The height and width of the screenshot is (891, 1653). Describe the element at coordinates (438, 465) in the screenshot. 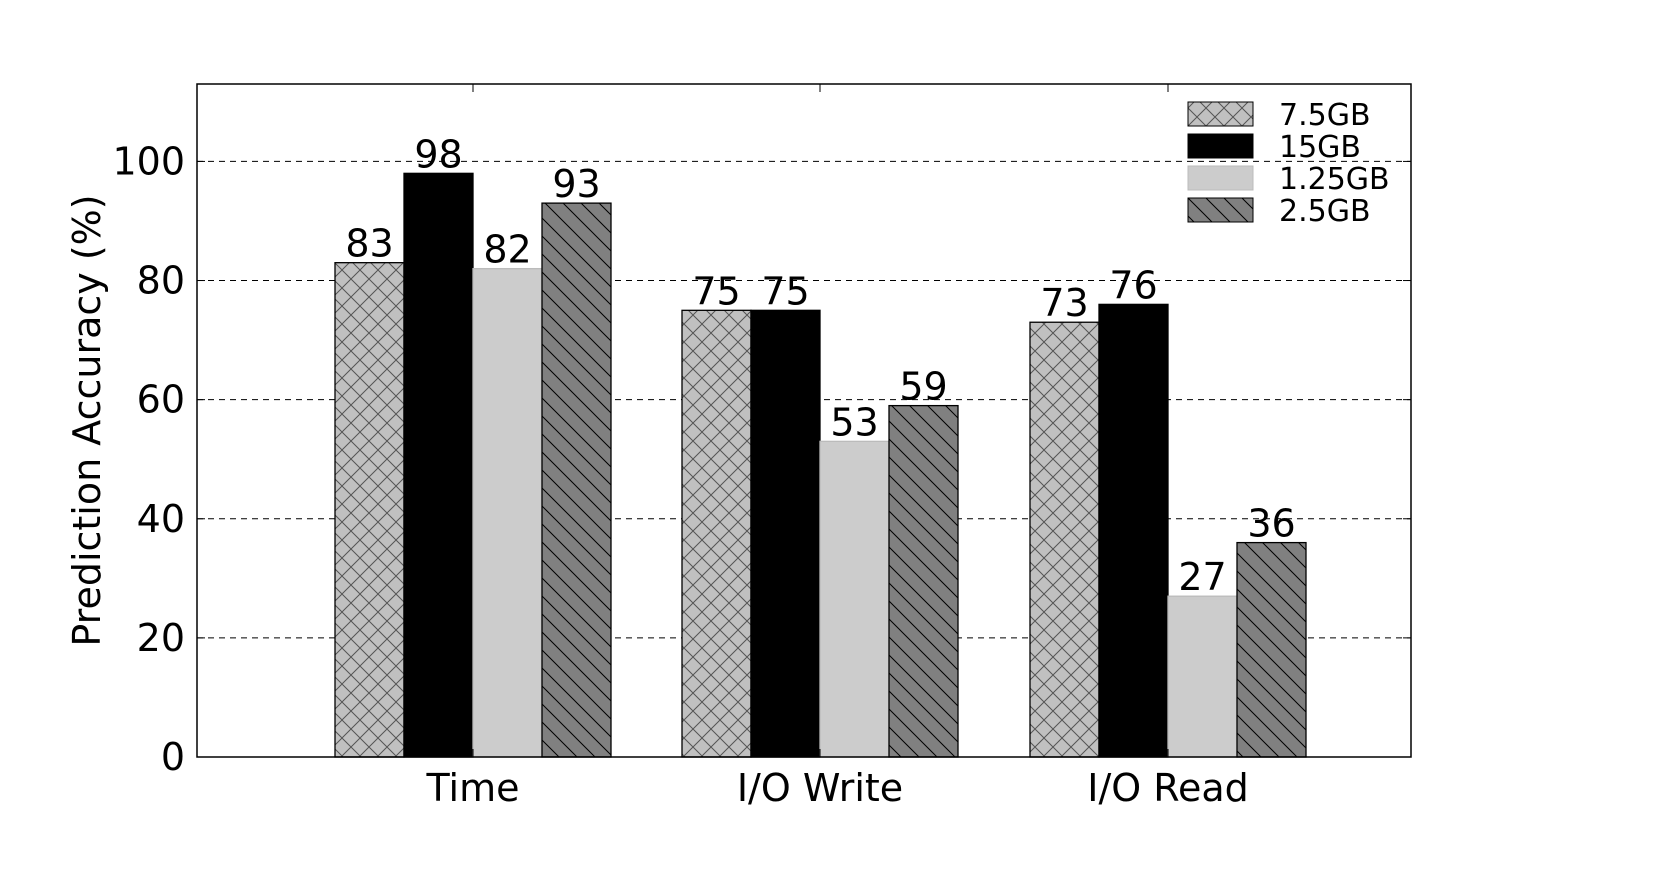

I see `bar-15GB-Time` at that location.